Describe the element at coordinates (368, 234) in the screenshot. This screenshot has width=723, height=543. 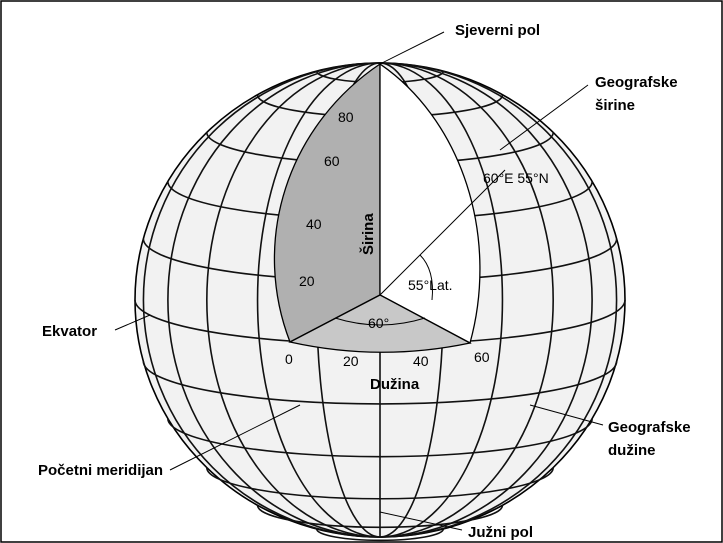
I see `axis-label: Širina` at that location.